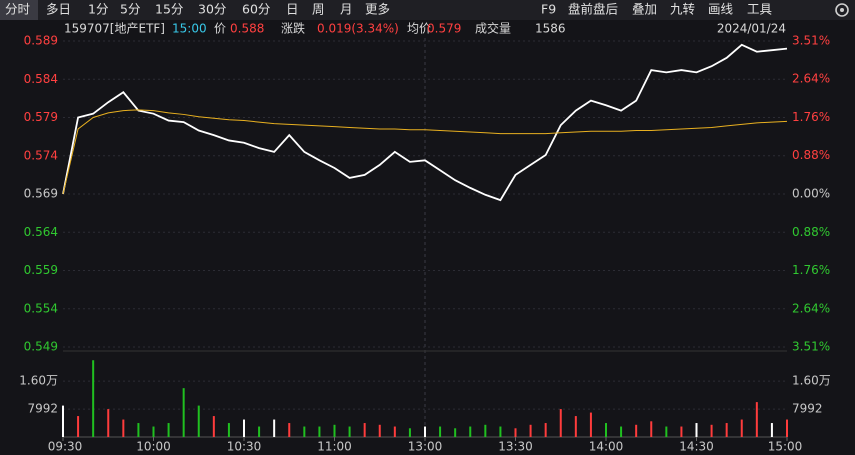 This screenshot has width=855, height=455. I want to click on selected-tab, so click(19, 10).